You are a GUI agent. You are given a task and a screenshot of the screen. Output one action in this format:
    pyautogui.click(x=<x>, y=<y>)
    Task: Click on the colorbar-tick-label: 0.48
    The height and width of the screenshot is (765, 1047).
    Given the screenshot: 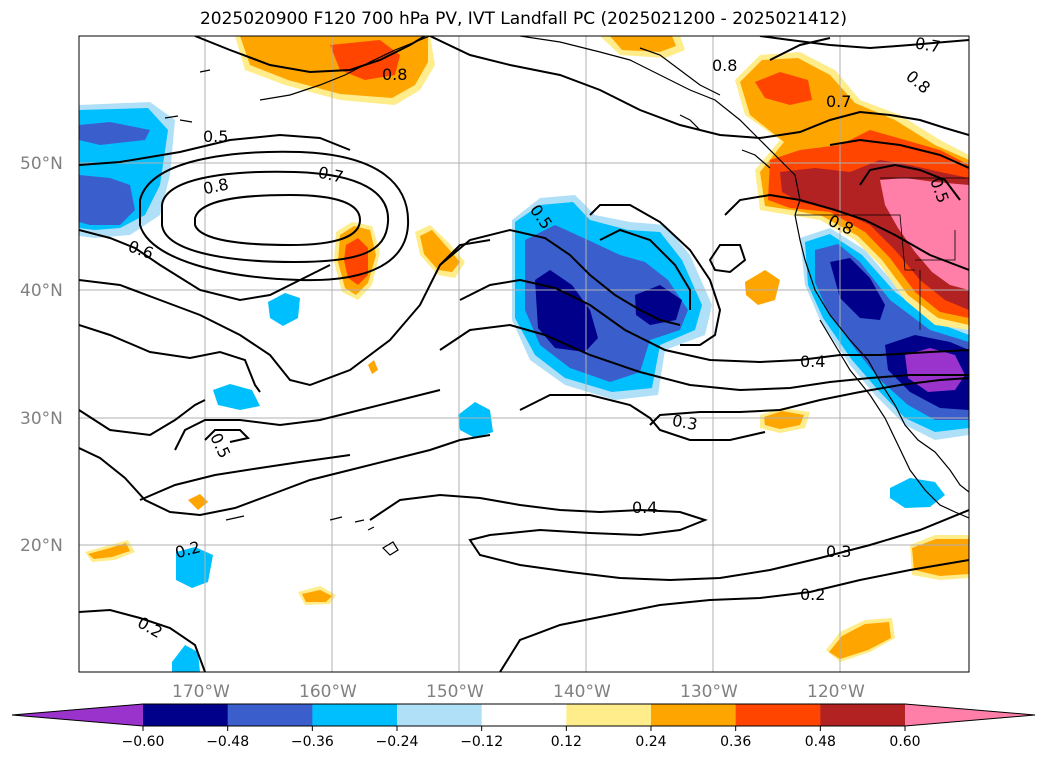 What is the action you would take?
    pyautogui.click(x=820, y=742)
    